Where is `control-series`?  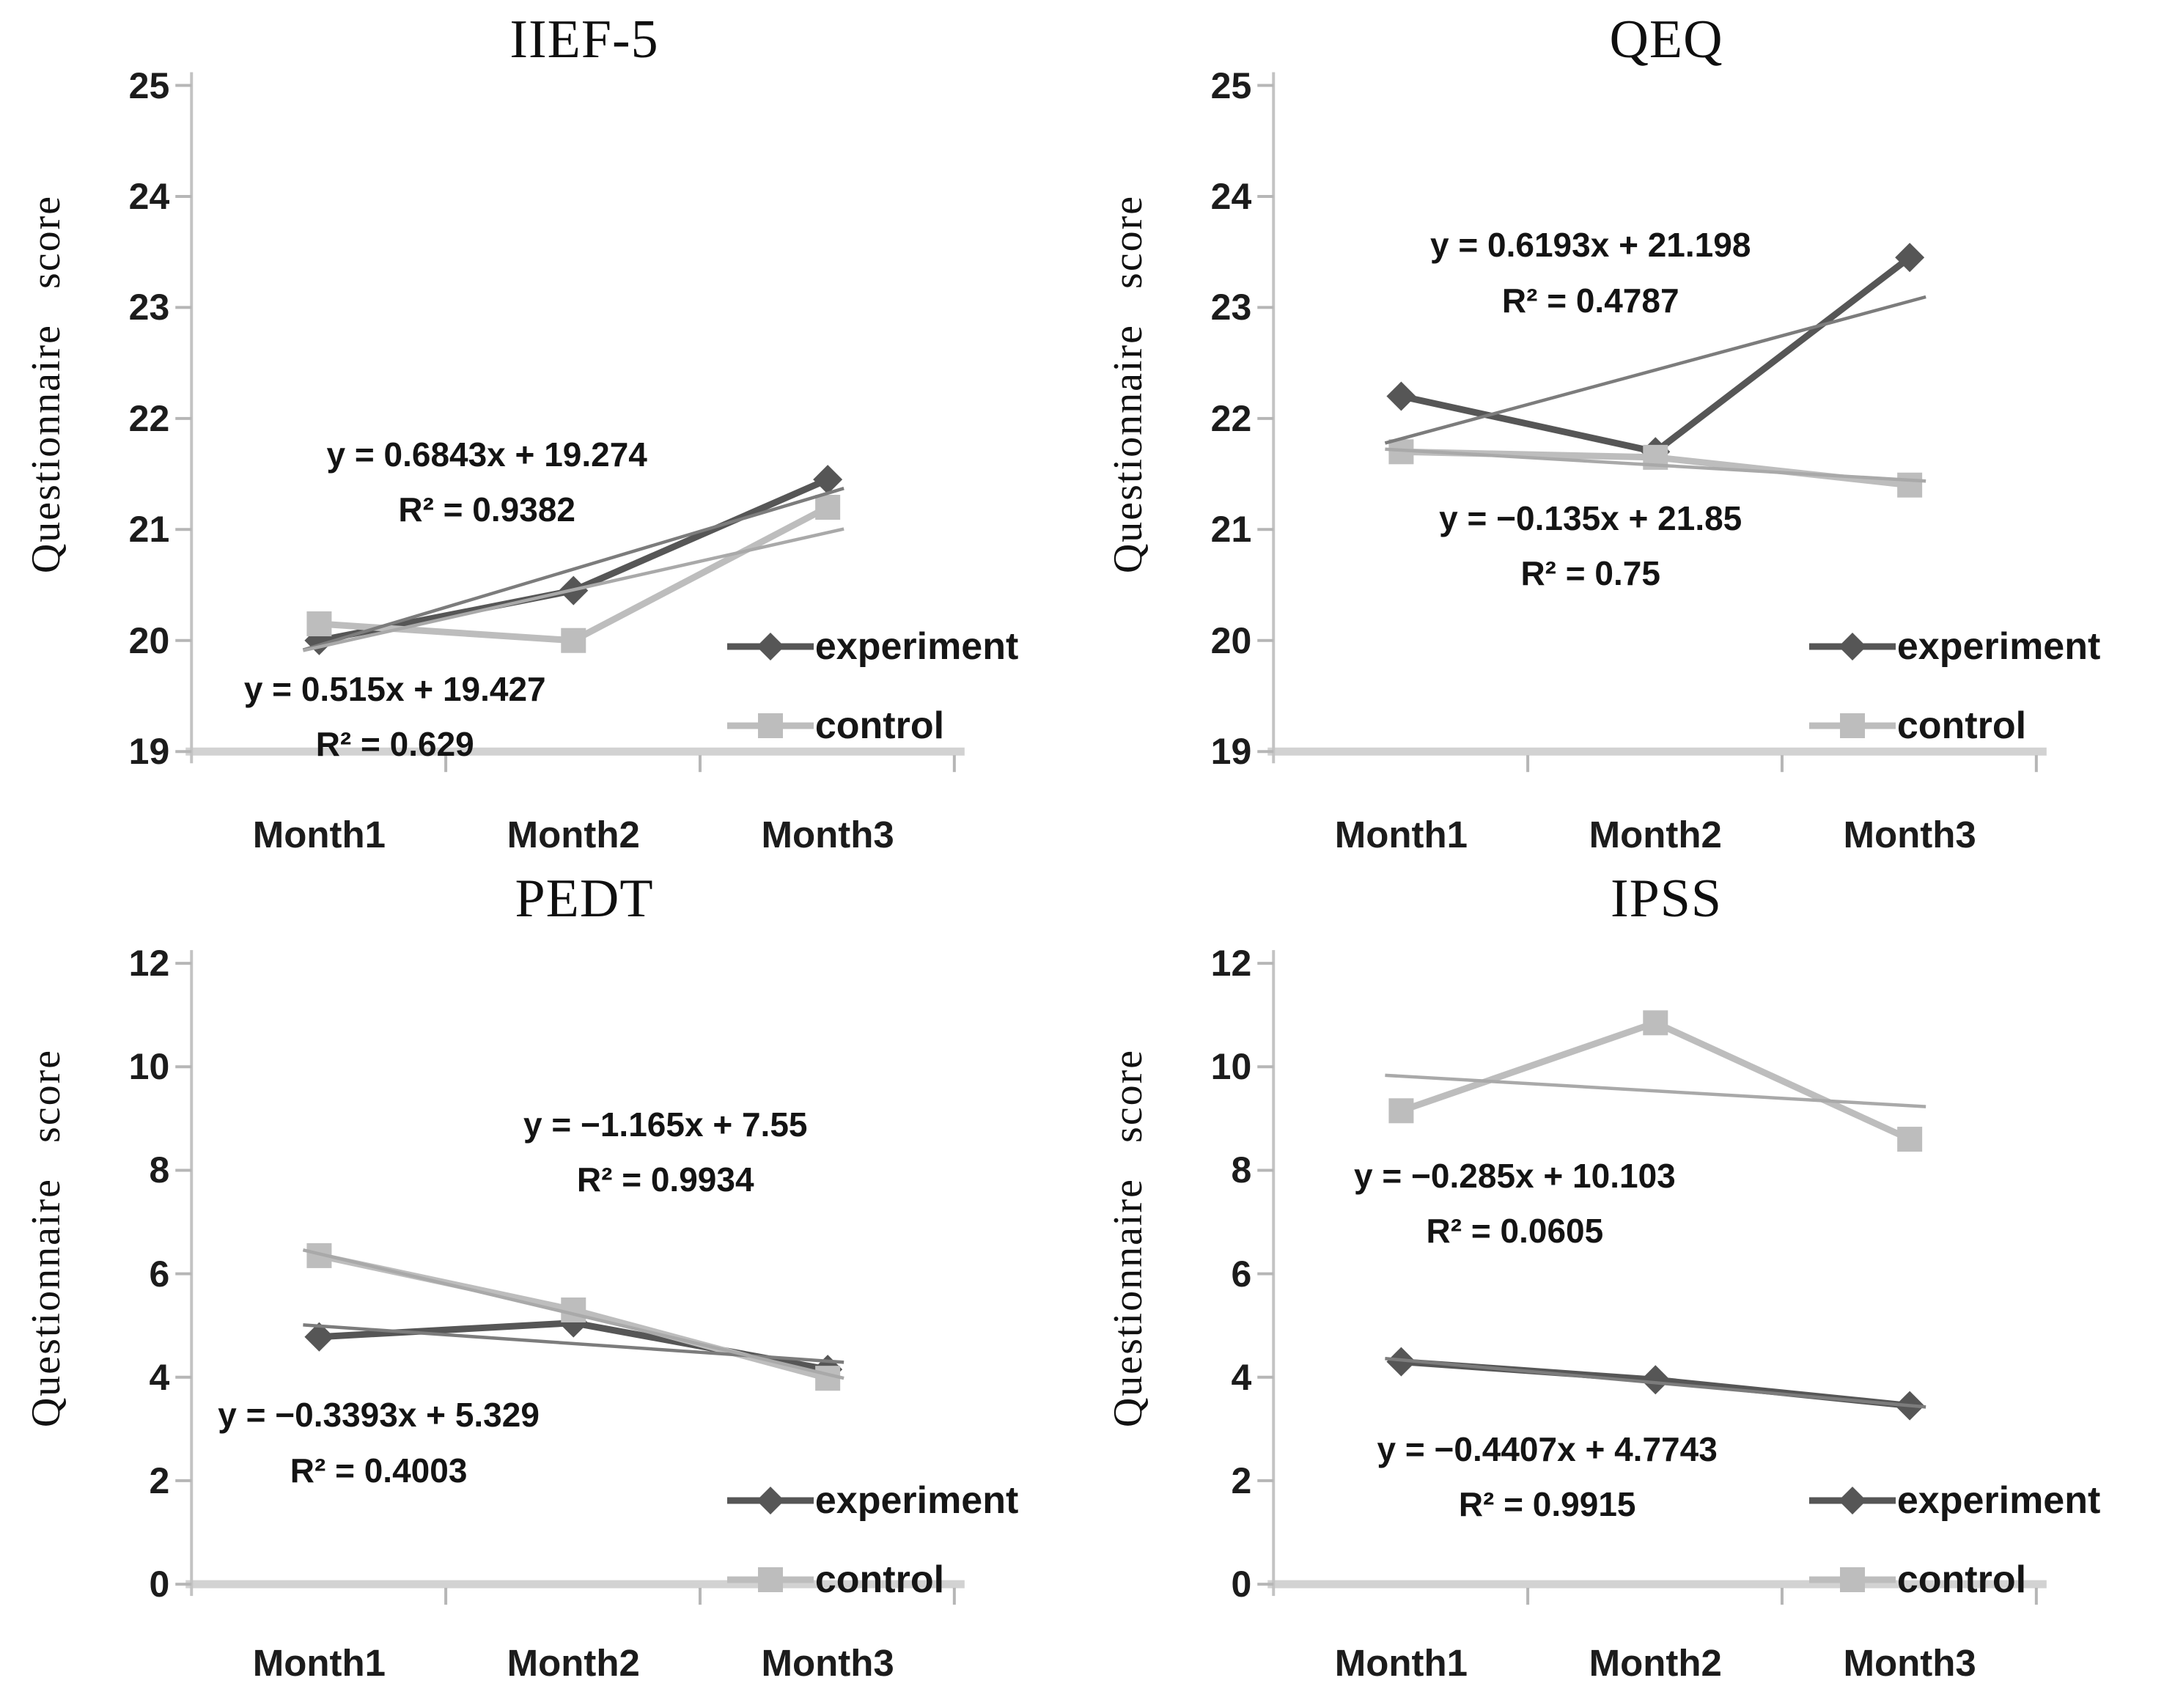 control-series is located at coordinates (573, 1317).